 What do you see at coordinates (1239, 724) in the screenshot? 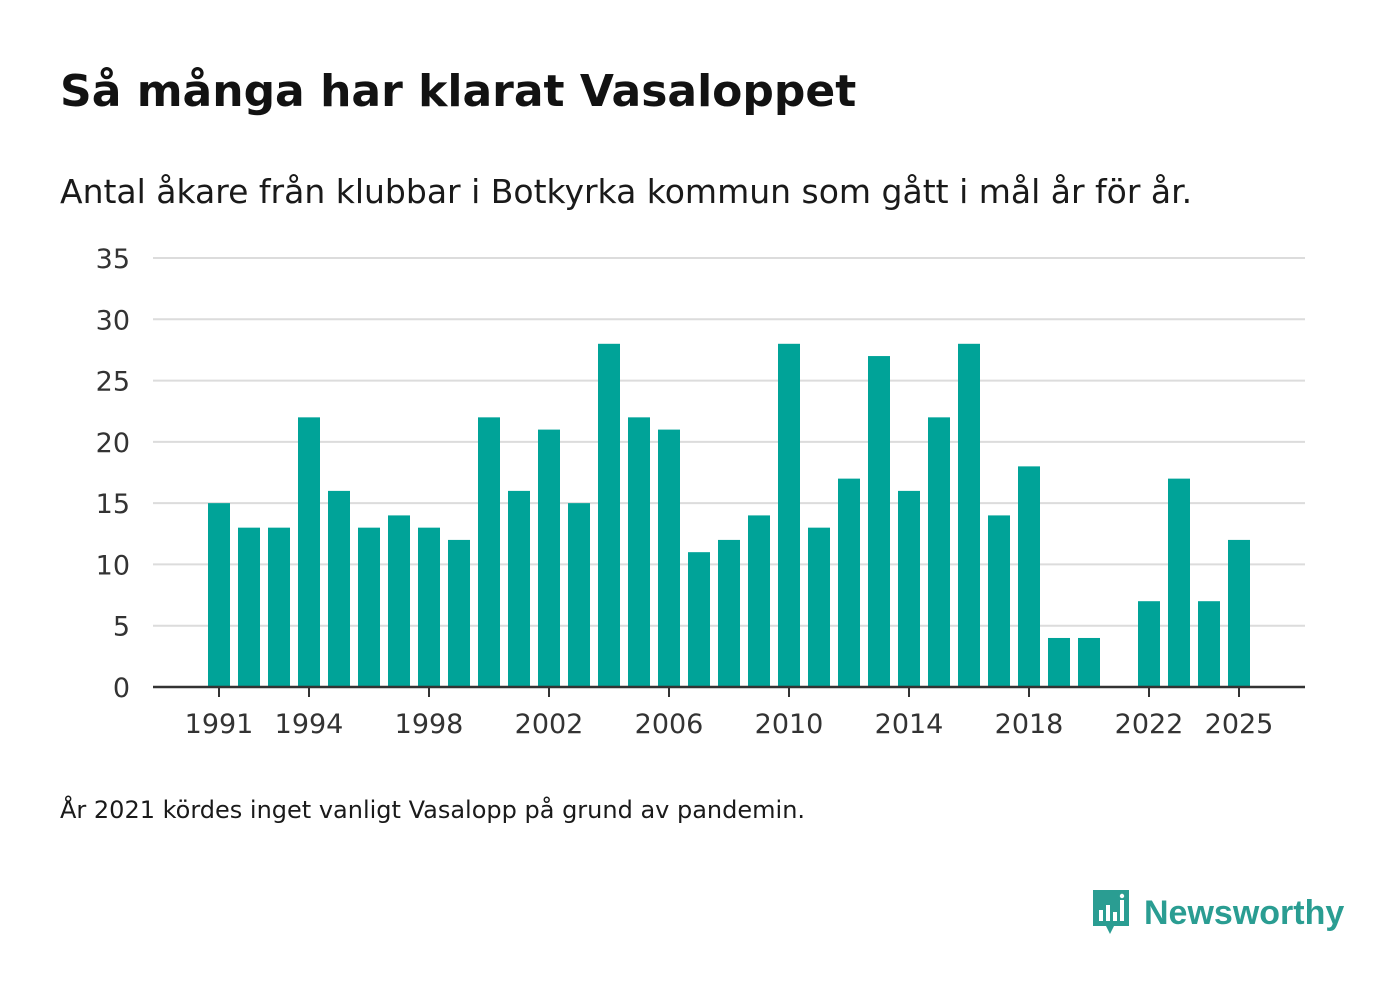
I see `x-tick-label: 2025` at bounding box center [1239, 724].